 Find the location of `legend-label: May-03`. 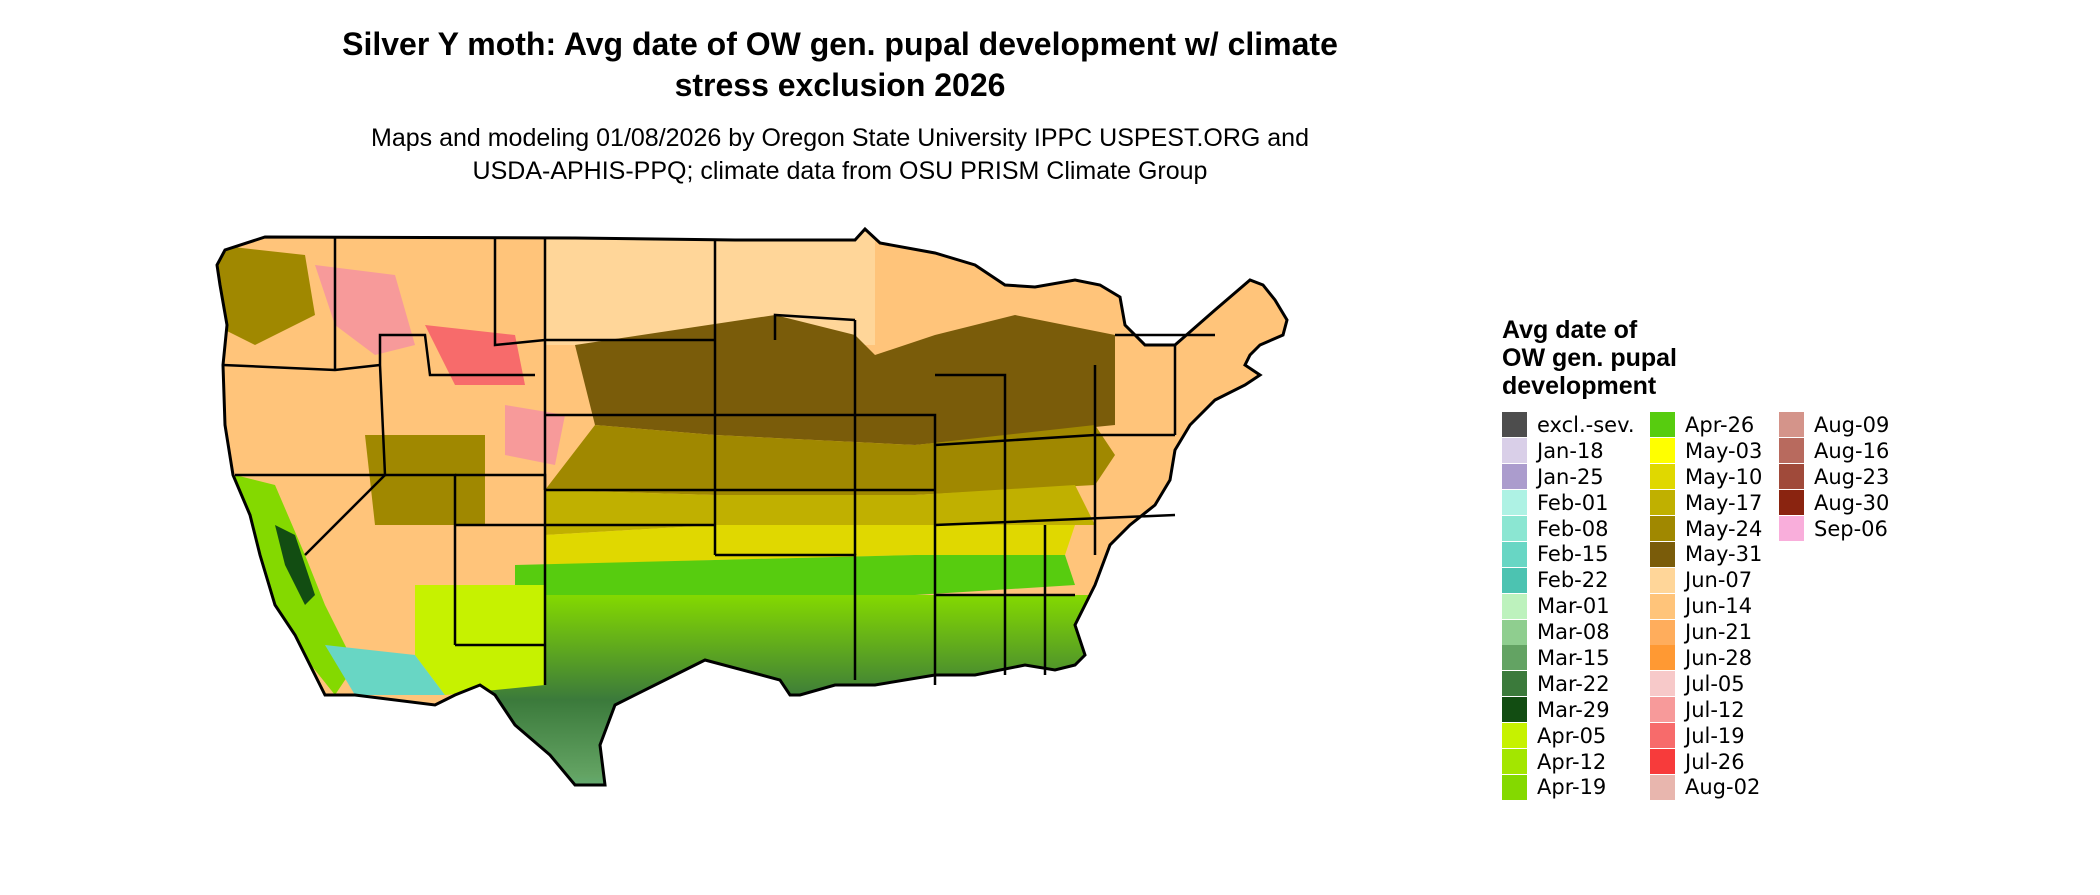

legend-label: May-03 is located at coordinates (1724, 450).